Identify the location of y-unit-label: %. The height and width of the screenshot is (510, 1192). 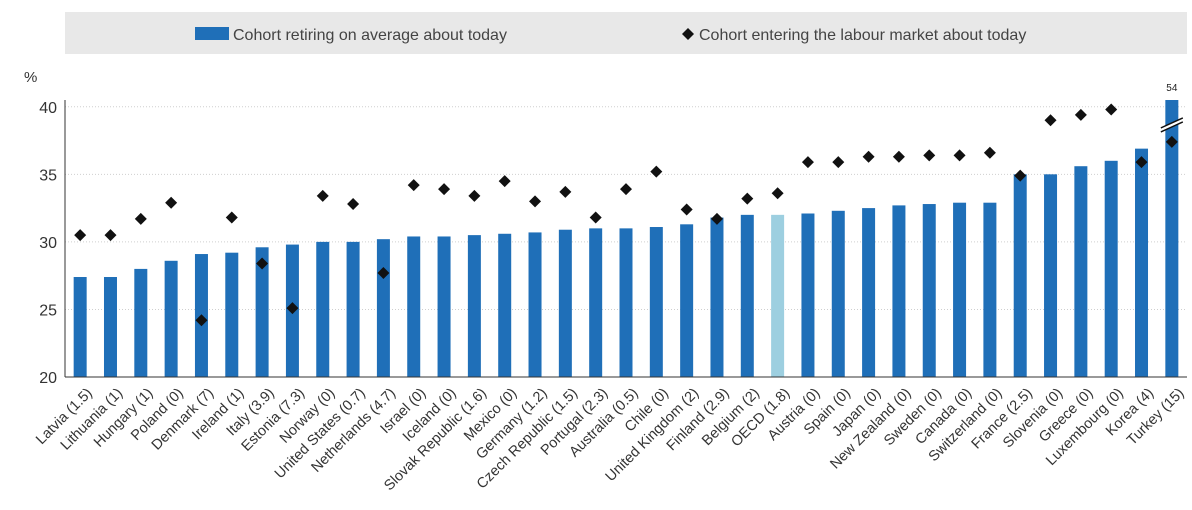
(30, 77).